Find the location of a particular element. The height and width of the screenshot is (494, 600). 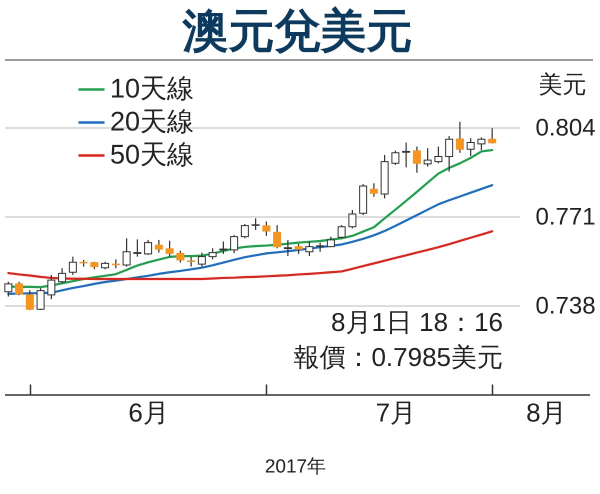

annotation: 報價：0.7985美元 is located at coordinates (398, 357).